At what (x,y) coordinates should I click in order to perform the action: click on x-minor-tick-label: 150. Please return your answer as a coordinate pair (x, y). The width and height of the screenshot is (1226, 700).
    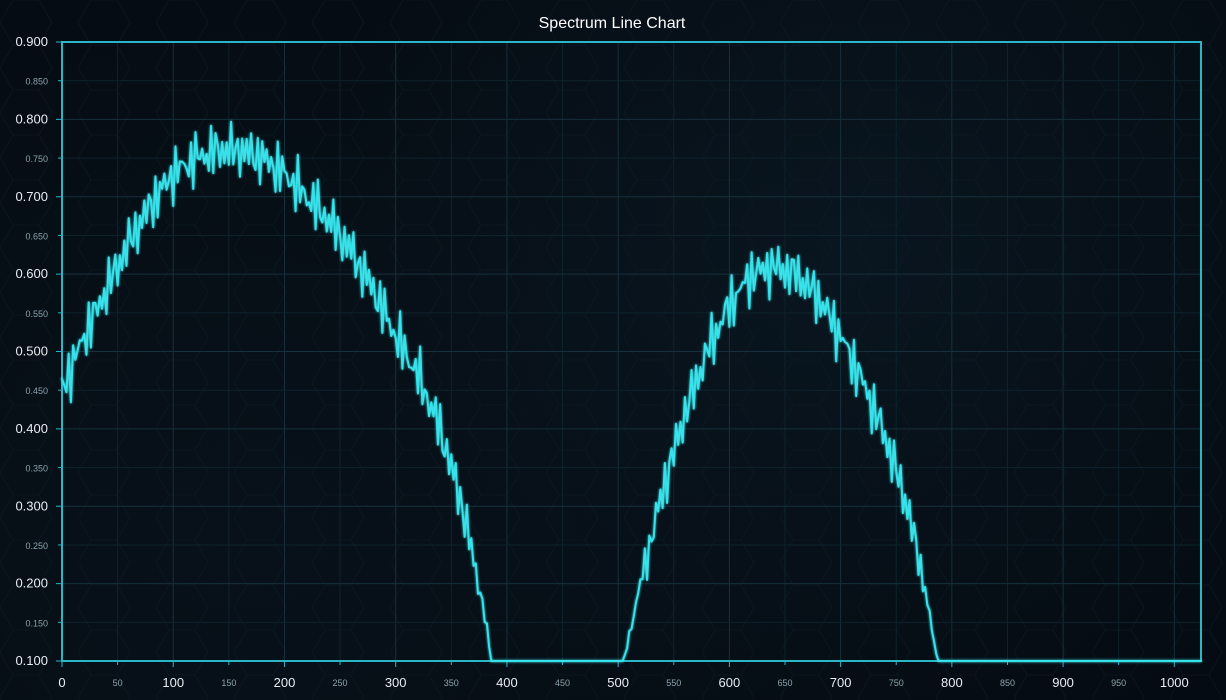
    Looking at the image, I should click on (228, 683).